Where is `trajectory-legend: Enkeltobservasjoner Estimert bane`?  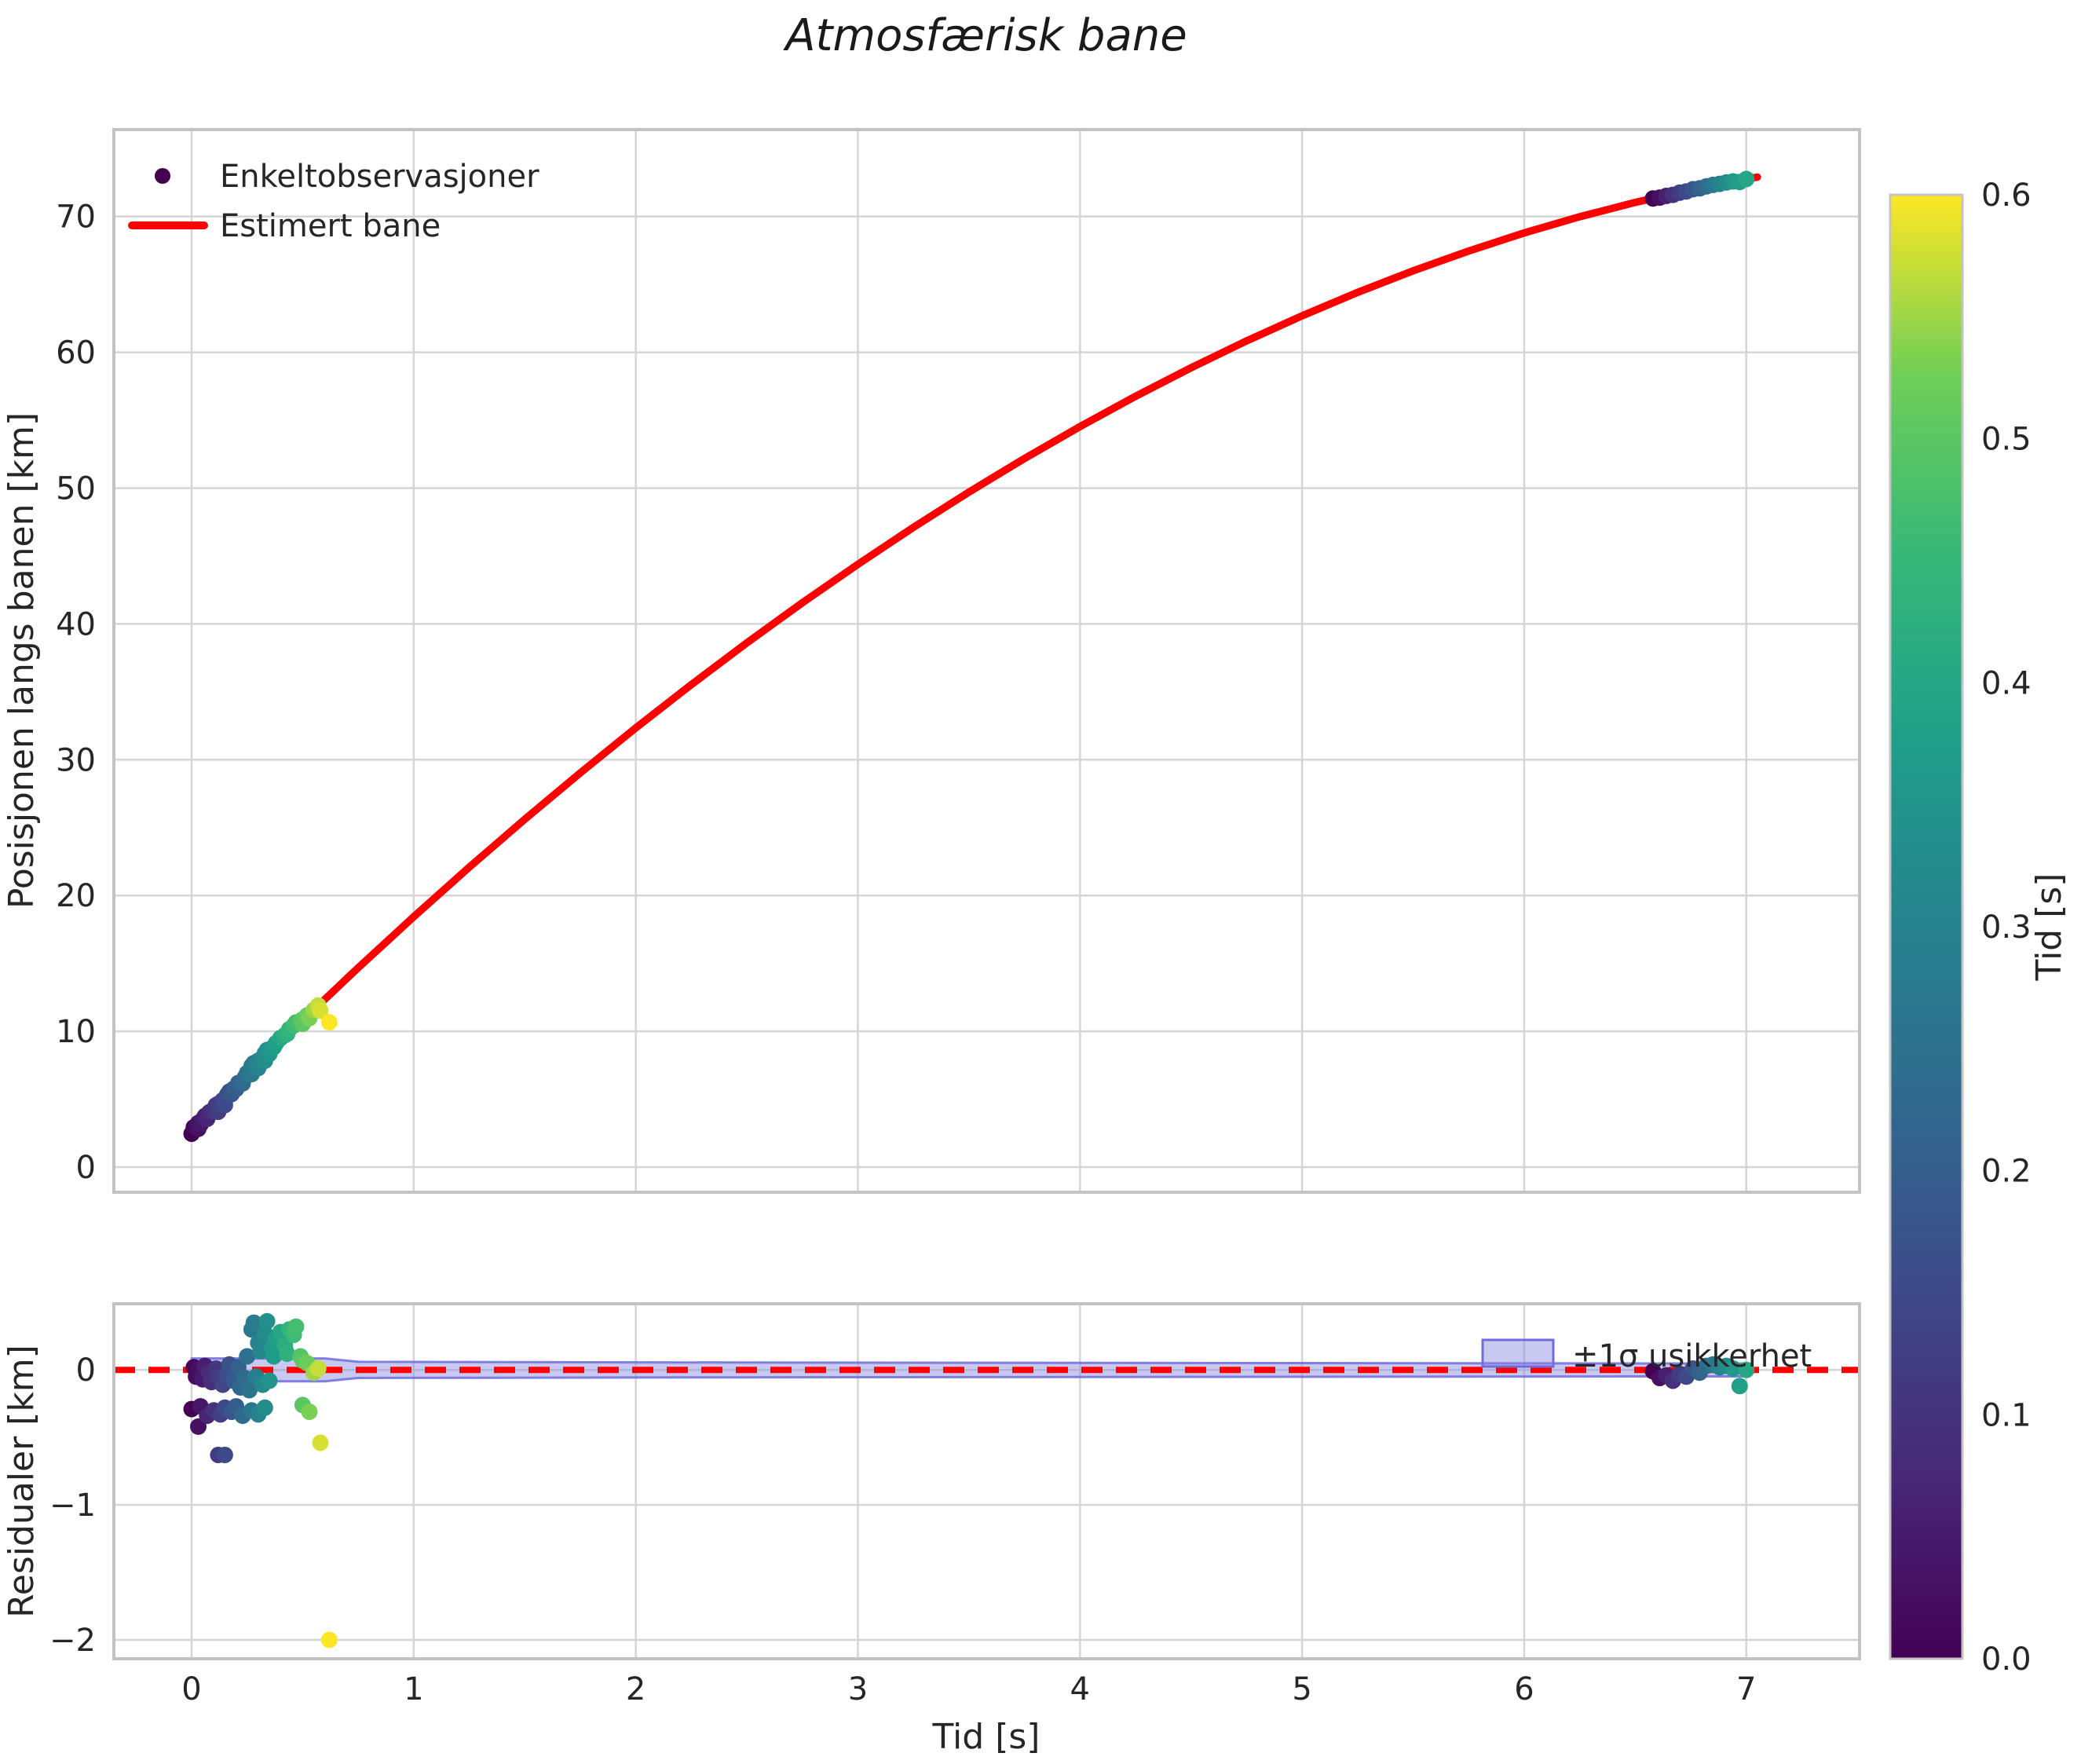 trajectory-legend: Enkeltobservasjoner Estimert bane is located at coordinates (333, 201).